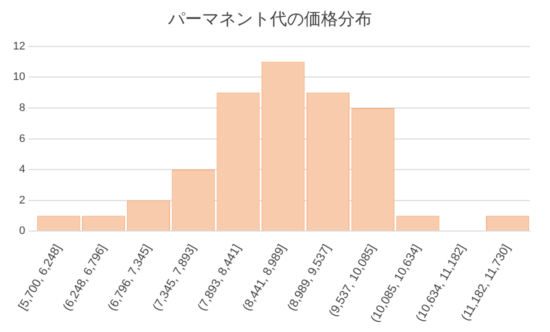 The height and width of the screenshot is (332, 550). What do you see at coordinates (19, 77) in the screenshot?
I see `y-tick-label: 10` at bounding box center [19, 77].